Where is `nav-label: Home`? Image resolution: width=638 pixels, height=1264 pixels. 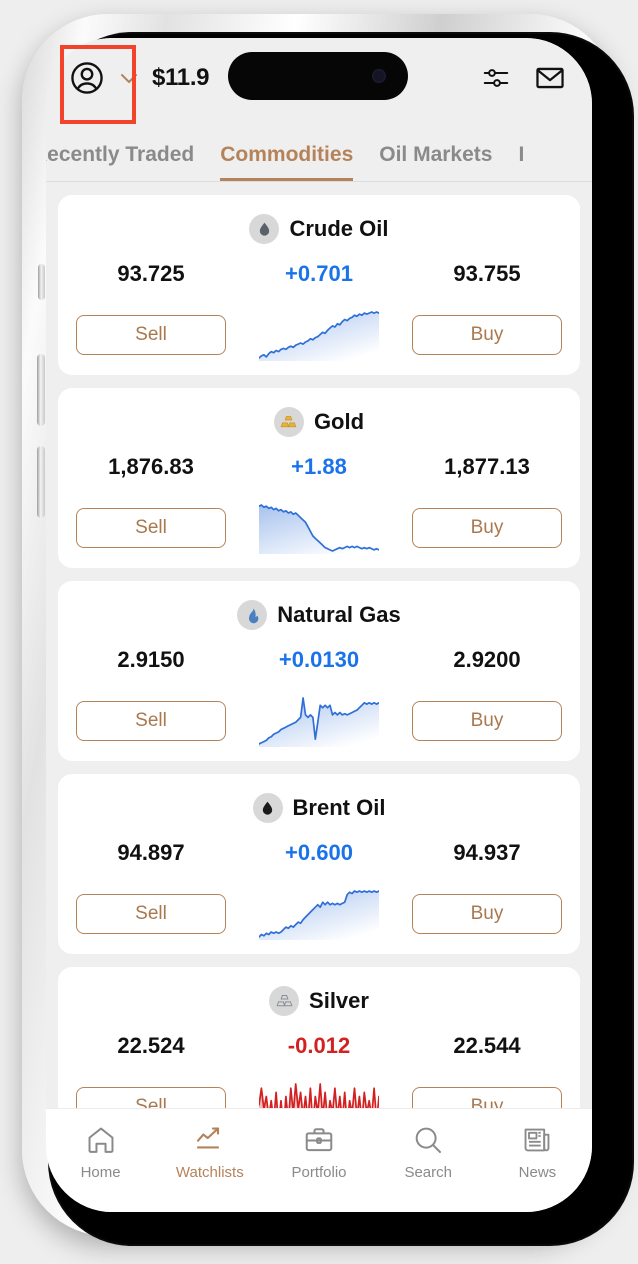 nav-label: Home is located at coordinates (100, 1172).